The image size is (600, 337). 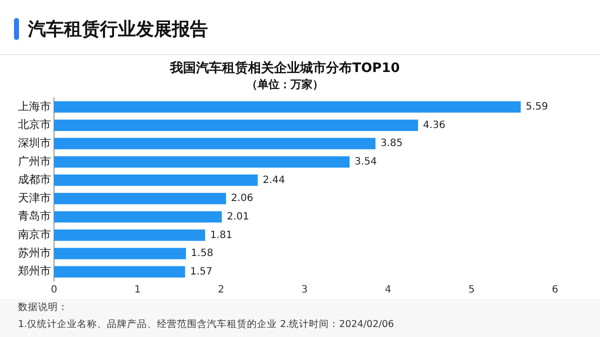 What do you see at coordinates (471, 290) in the screenshot?
I see `x-tick-label: 5` at bounding box center [471, 290].